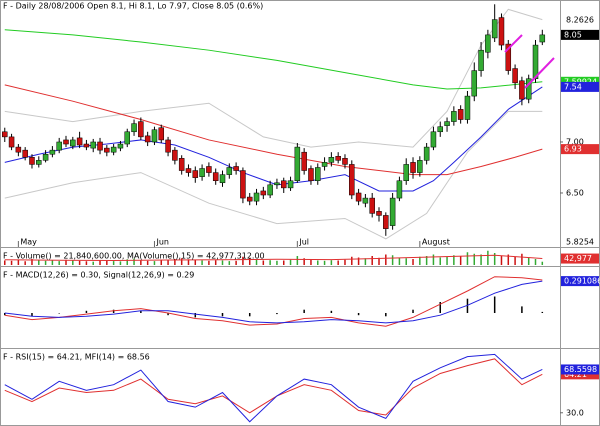 The height and width of the screenshot is (426, 600). What do you see at coordinates (575, 412) in the screenshot?
I see `y-tick-label: 30.0` at bounding box center [575, 412].